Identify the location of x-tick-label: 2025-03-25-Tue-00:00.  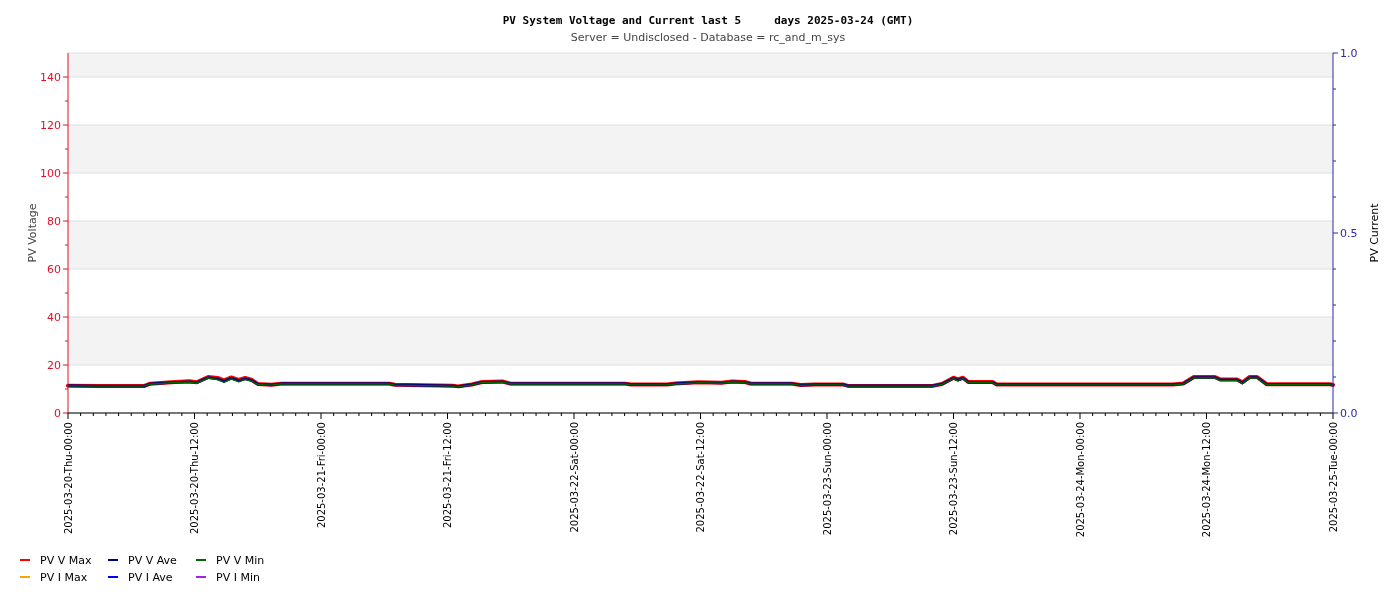
(1333, 477).